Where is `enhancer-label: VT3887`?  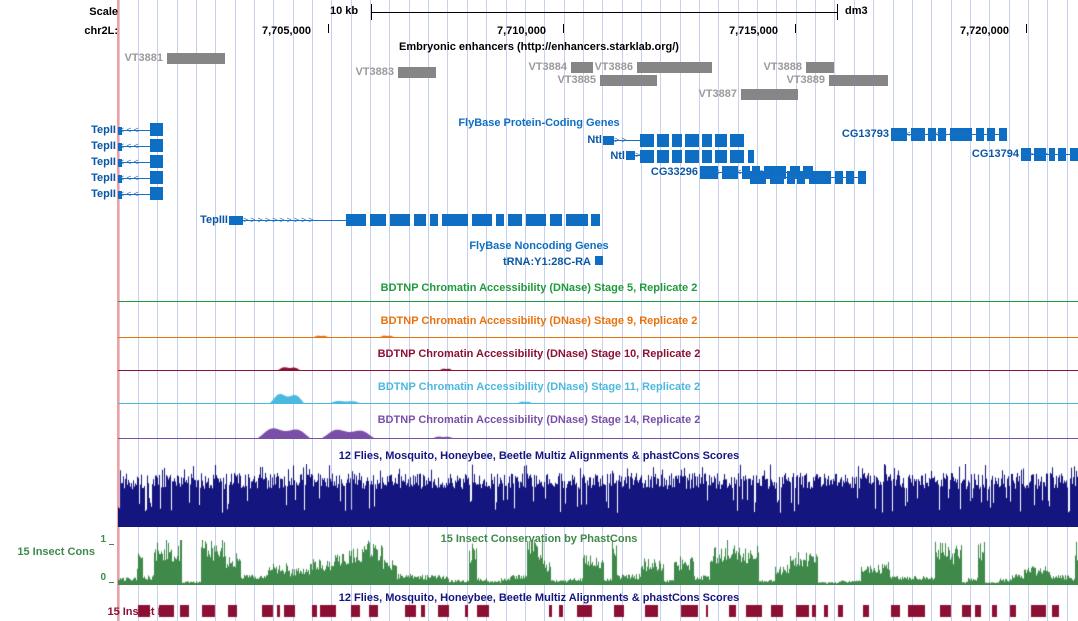
enhancer-label: VT3887 is located at coordinates (717, 94).